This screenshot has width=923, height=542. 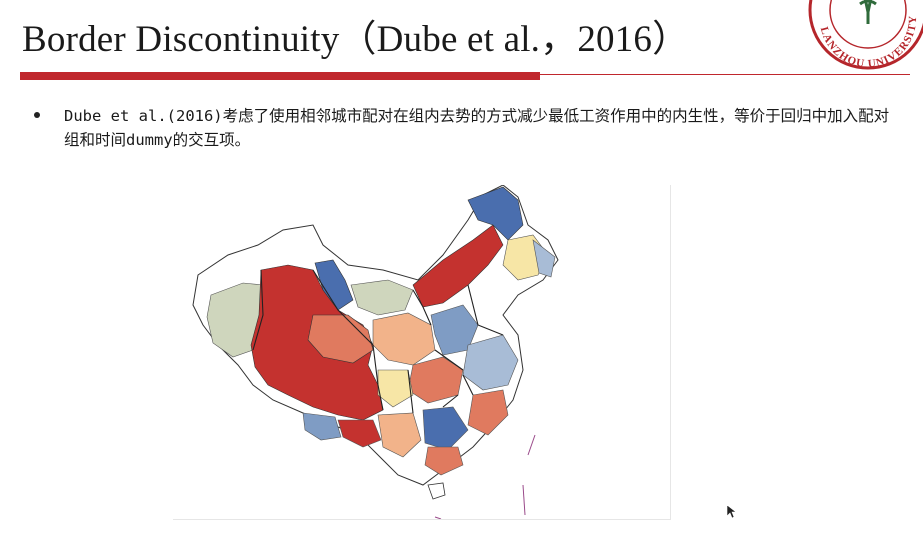 I want to click on region-sage-north, so click(x=382, y=297).